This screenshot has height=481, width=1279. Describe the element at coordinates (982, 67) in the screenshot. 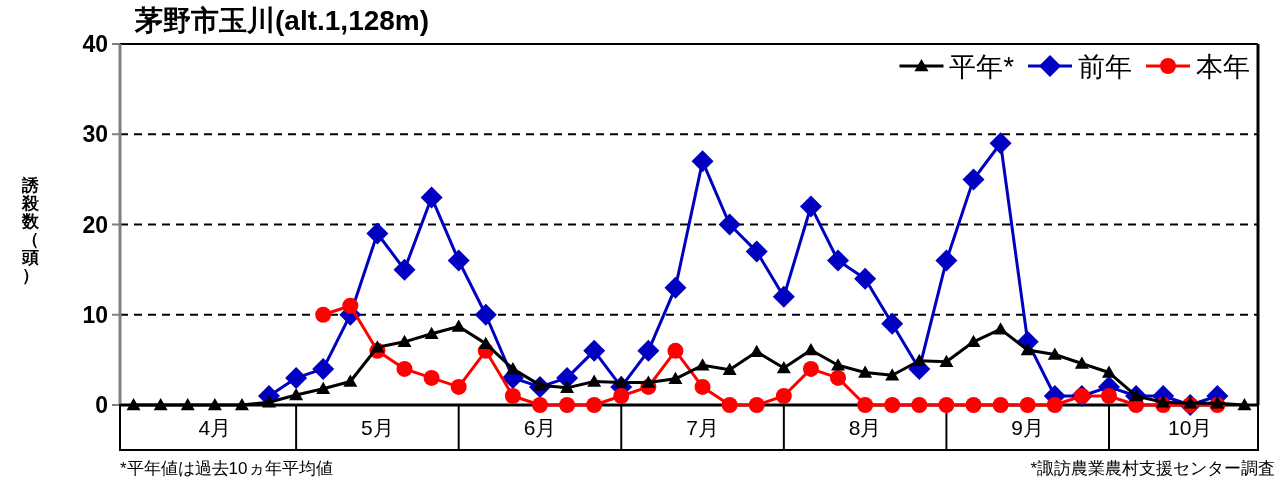

I see `legend-label: 平年*` at that location.